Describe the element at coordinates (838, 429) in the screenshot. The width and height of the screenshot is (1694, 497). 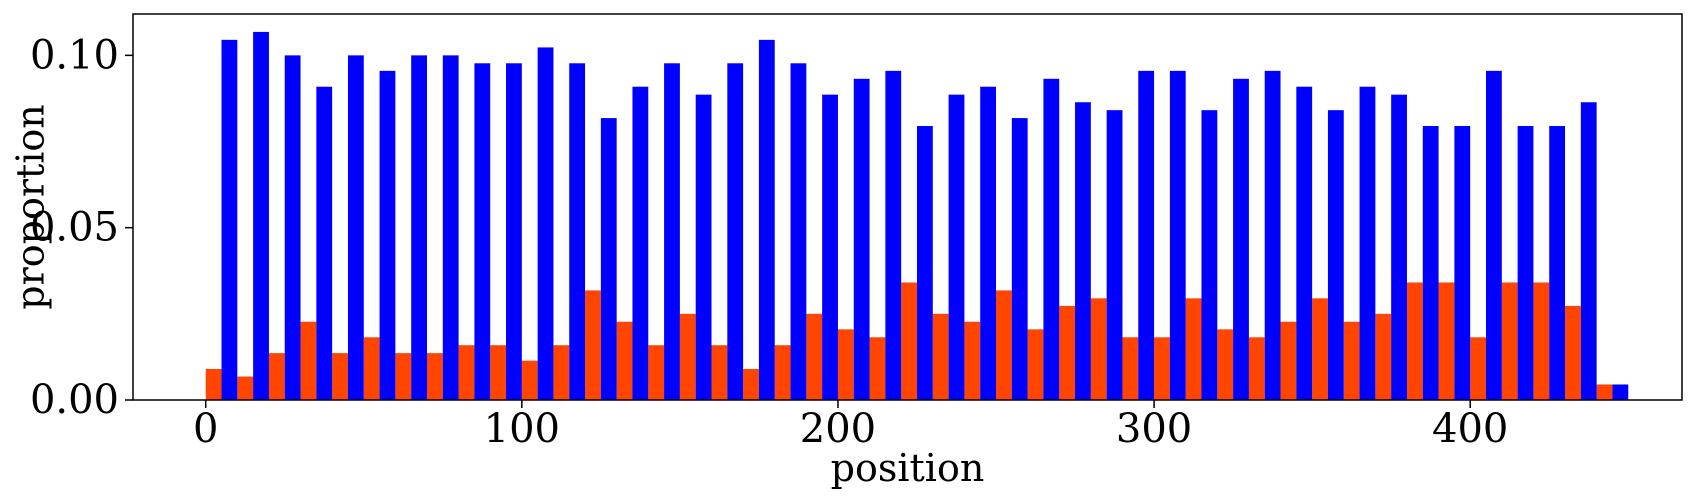
I see `x-tick-label: 200` at that location.